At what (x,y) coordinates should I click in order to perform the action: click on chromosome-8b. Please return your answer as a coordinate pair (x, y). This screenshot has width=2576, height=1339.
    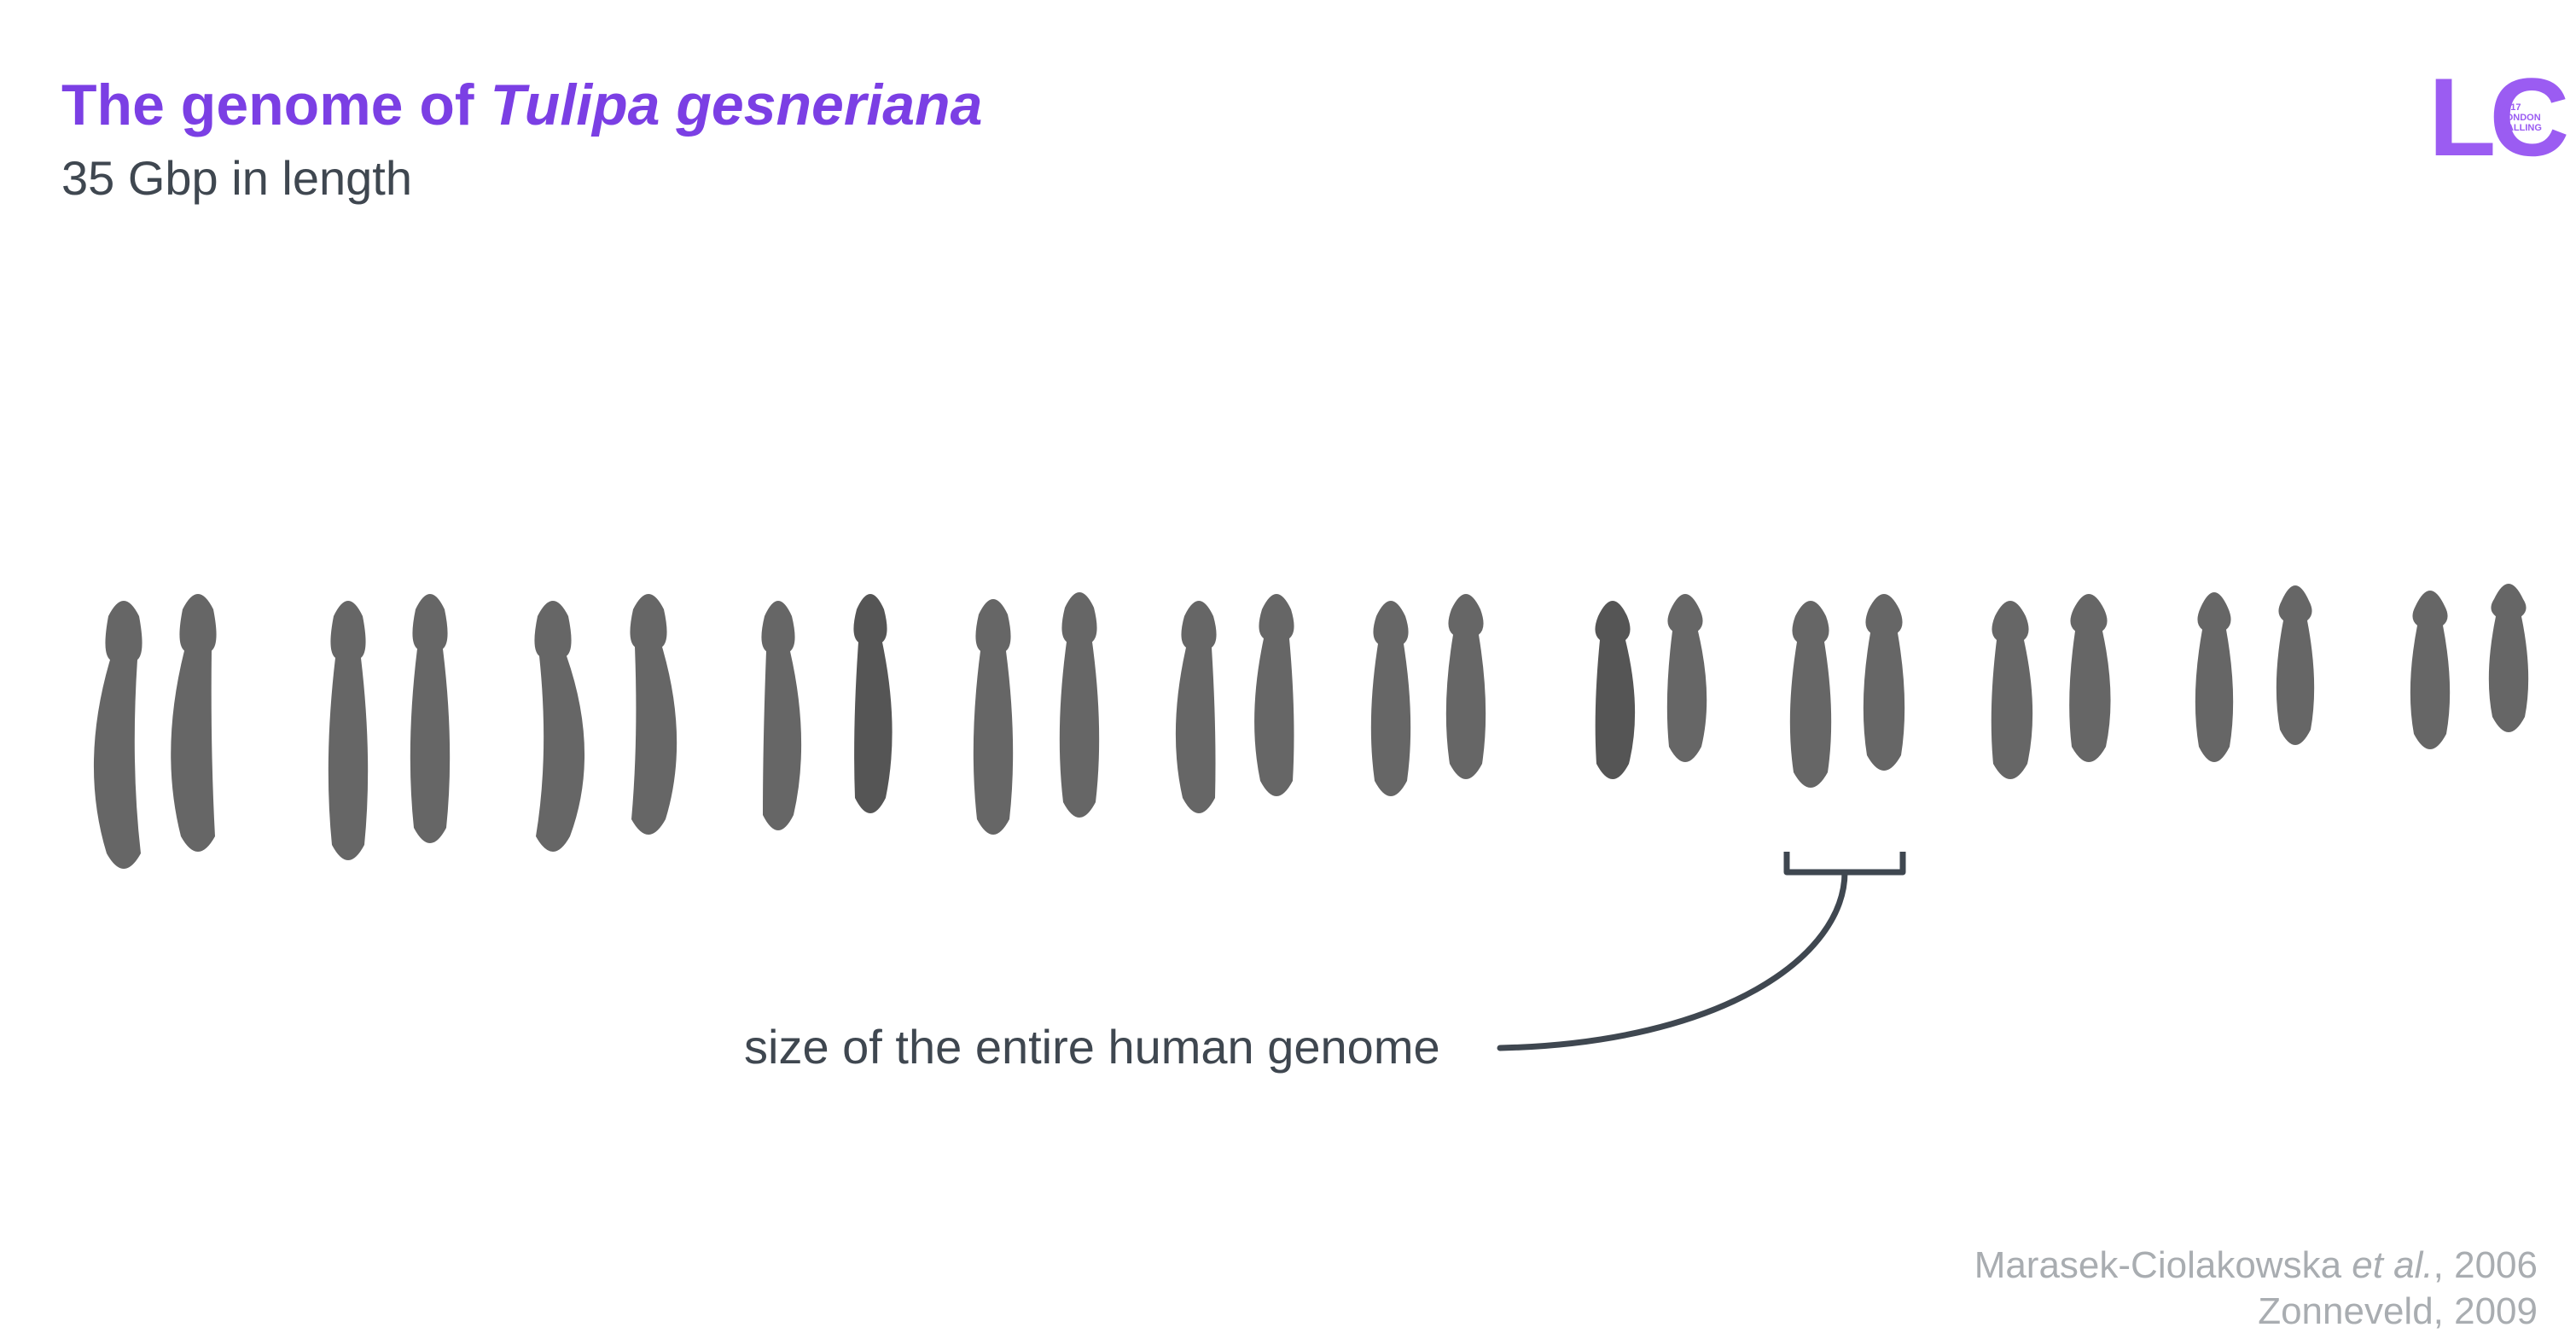
    Looking at the image, I should click on (1686, 678).